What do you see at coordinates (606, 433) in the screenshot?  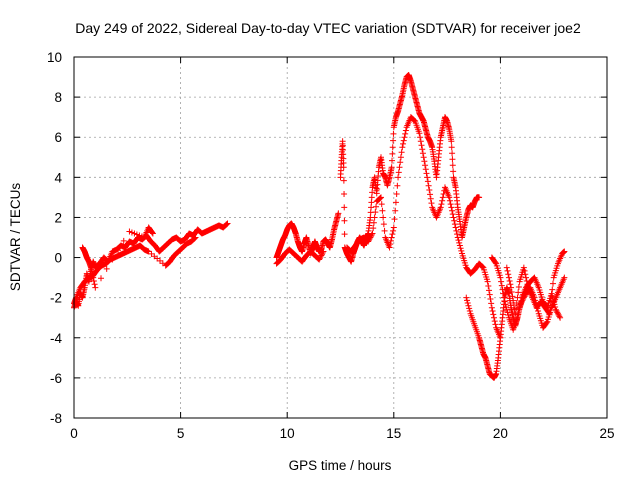 I see `x-tick-label: 25` at bounding box center [606, 433].